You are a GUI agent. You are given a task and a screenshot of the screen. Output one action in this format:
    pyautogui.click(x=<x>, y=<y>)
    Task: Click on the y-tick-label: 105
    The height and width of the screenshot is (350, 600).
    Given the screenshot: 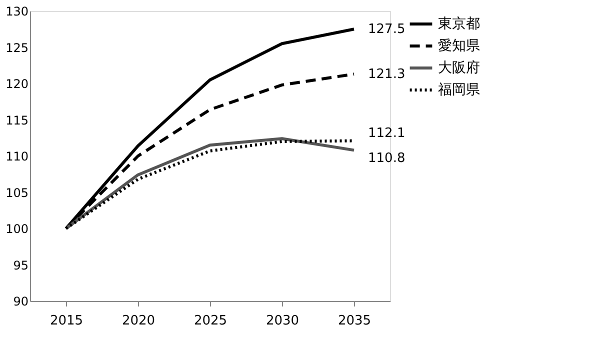 What is the action you would take?
    pyautogui.click(x=17, y=193)
    